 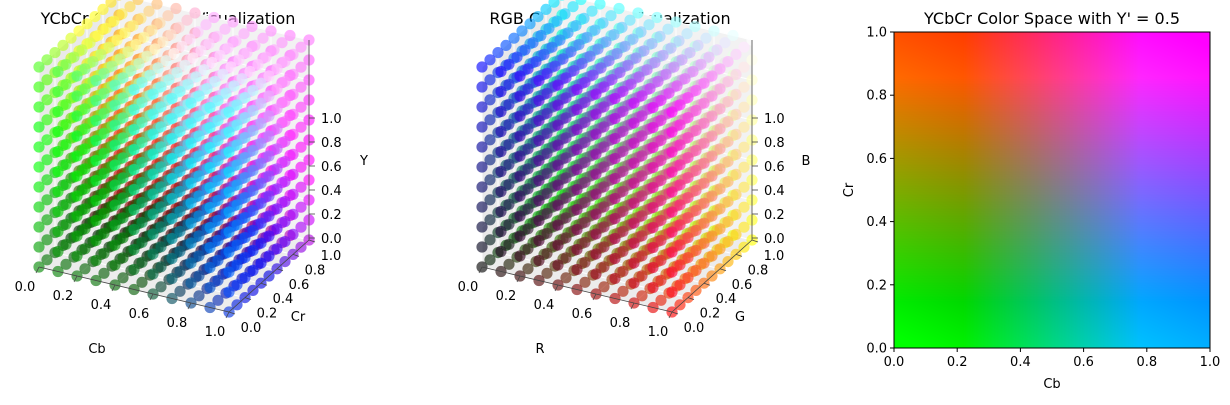 What do you see at coordinates (96, 349) in the screenshot?
I see `x-axis-label: Cb` at bounding box center [96, 349].